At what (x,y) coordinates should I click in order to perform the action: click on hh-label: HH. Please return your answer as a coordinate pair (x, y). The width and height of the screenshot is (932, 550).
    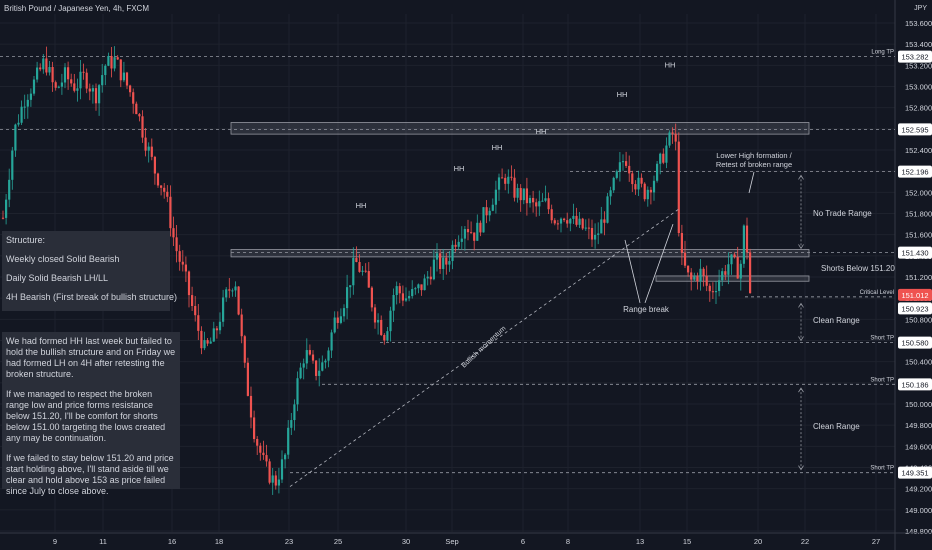
    Looking at the image, I should click on (670, 64).